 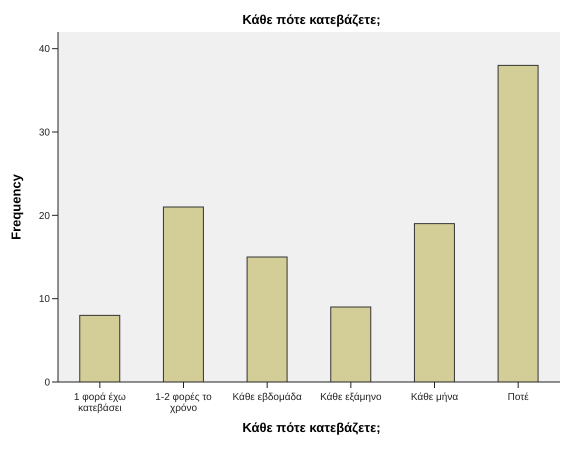 What do you see at coordinates (311, 427) in the screenshot?
I see `x-axis-title: Κάθε πότε κατεβάζετε;` at bounding box center [311, 427].